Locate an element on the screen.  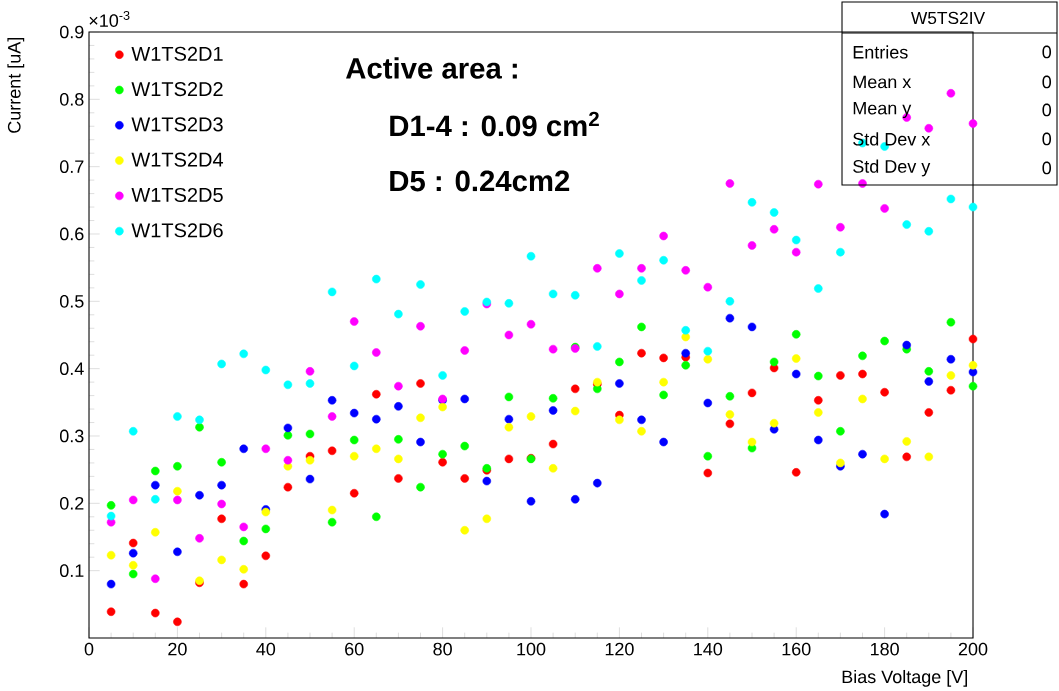
y-tick-label: 0.5 is located at coordinates (71, 301).